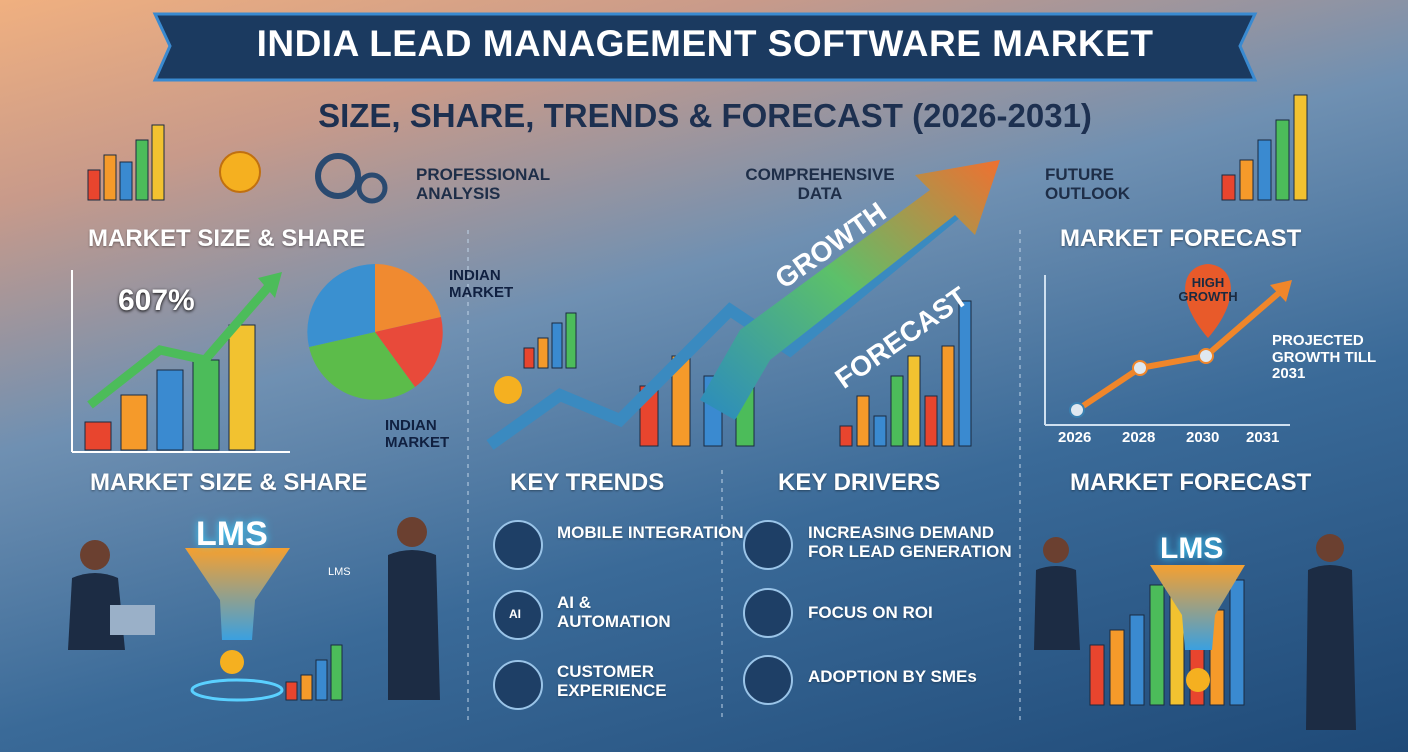 The height and width of the screenshot is (752, 1408). I want to click on trend-item: AI & AUTOMATION, so click(614, 612).